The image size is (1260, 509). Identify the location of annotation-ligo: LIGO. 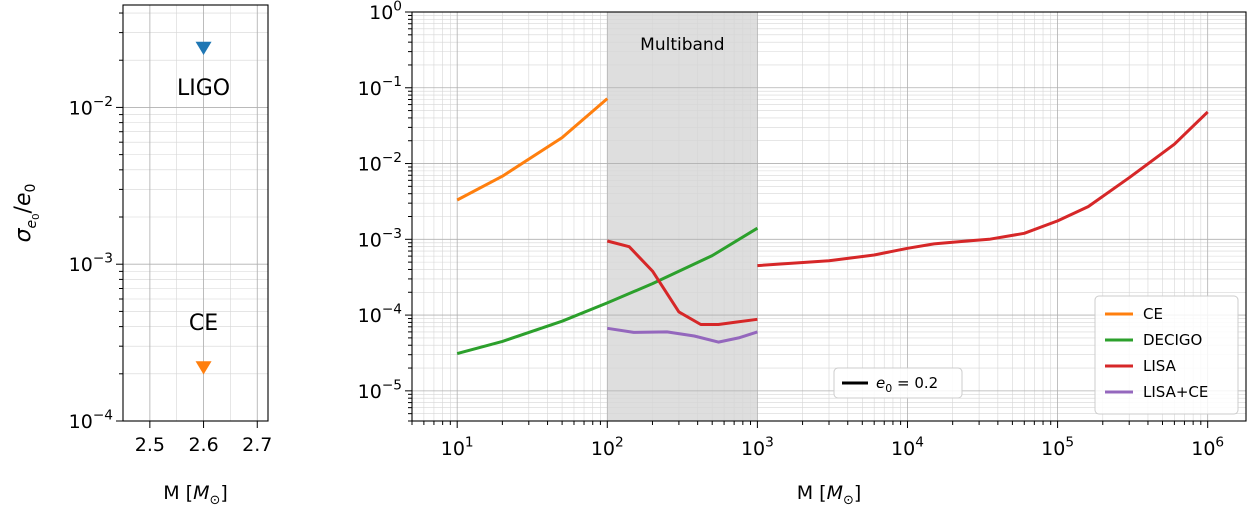
(203, 88).